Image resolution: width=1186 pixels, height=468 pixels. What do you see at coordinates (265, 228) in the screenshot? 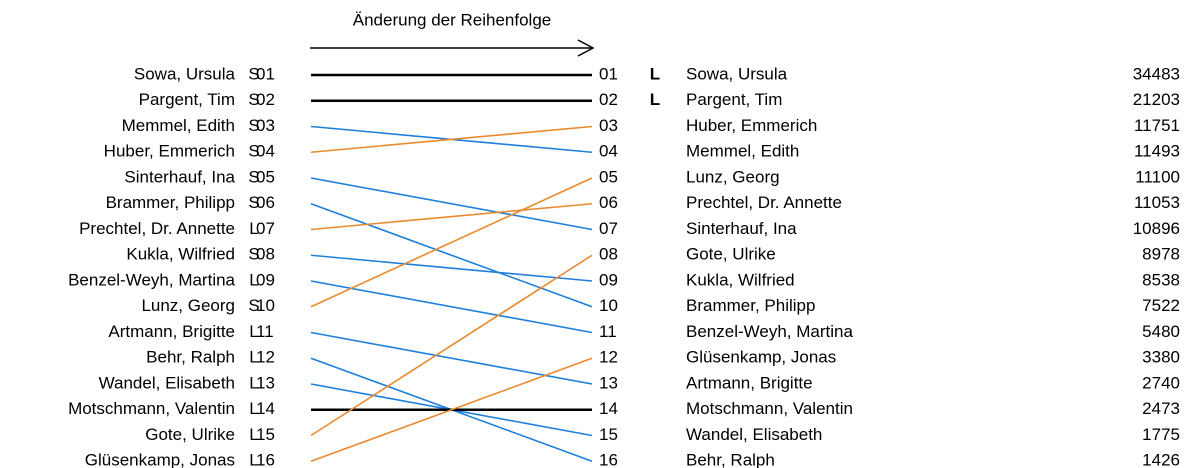
I see `left-rank: 07` at bounding box center [265, 228].